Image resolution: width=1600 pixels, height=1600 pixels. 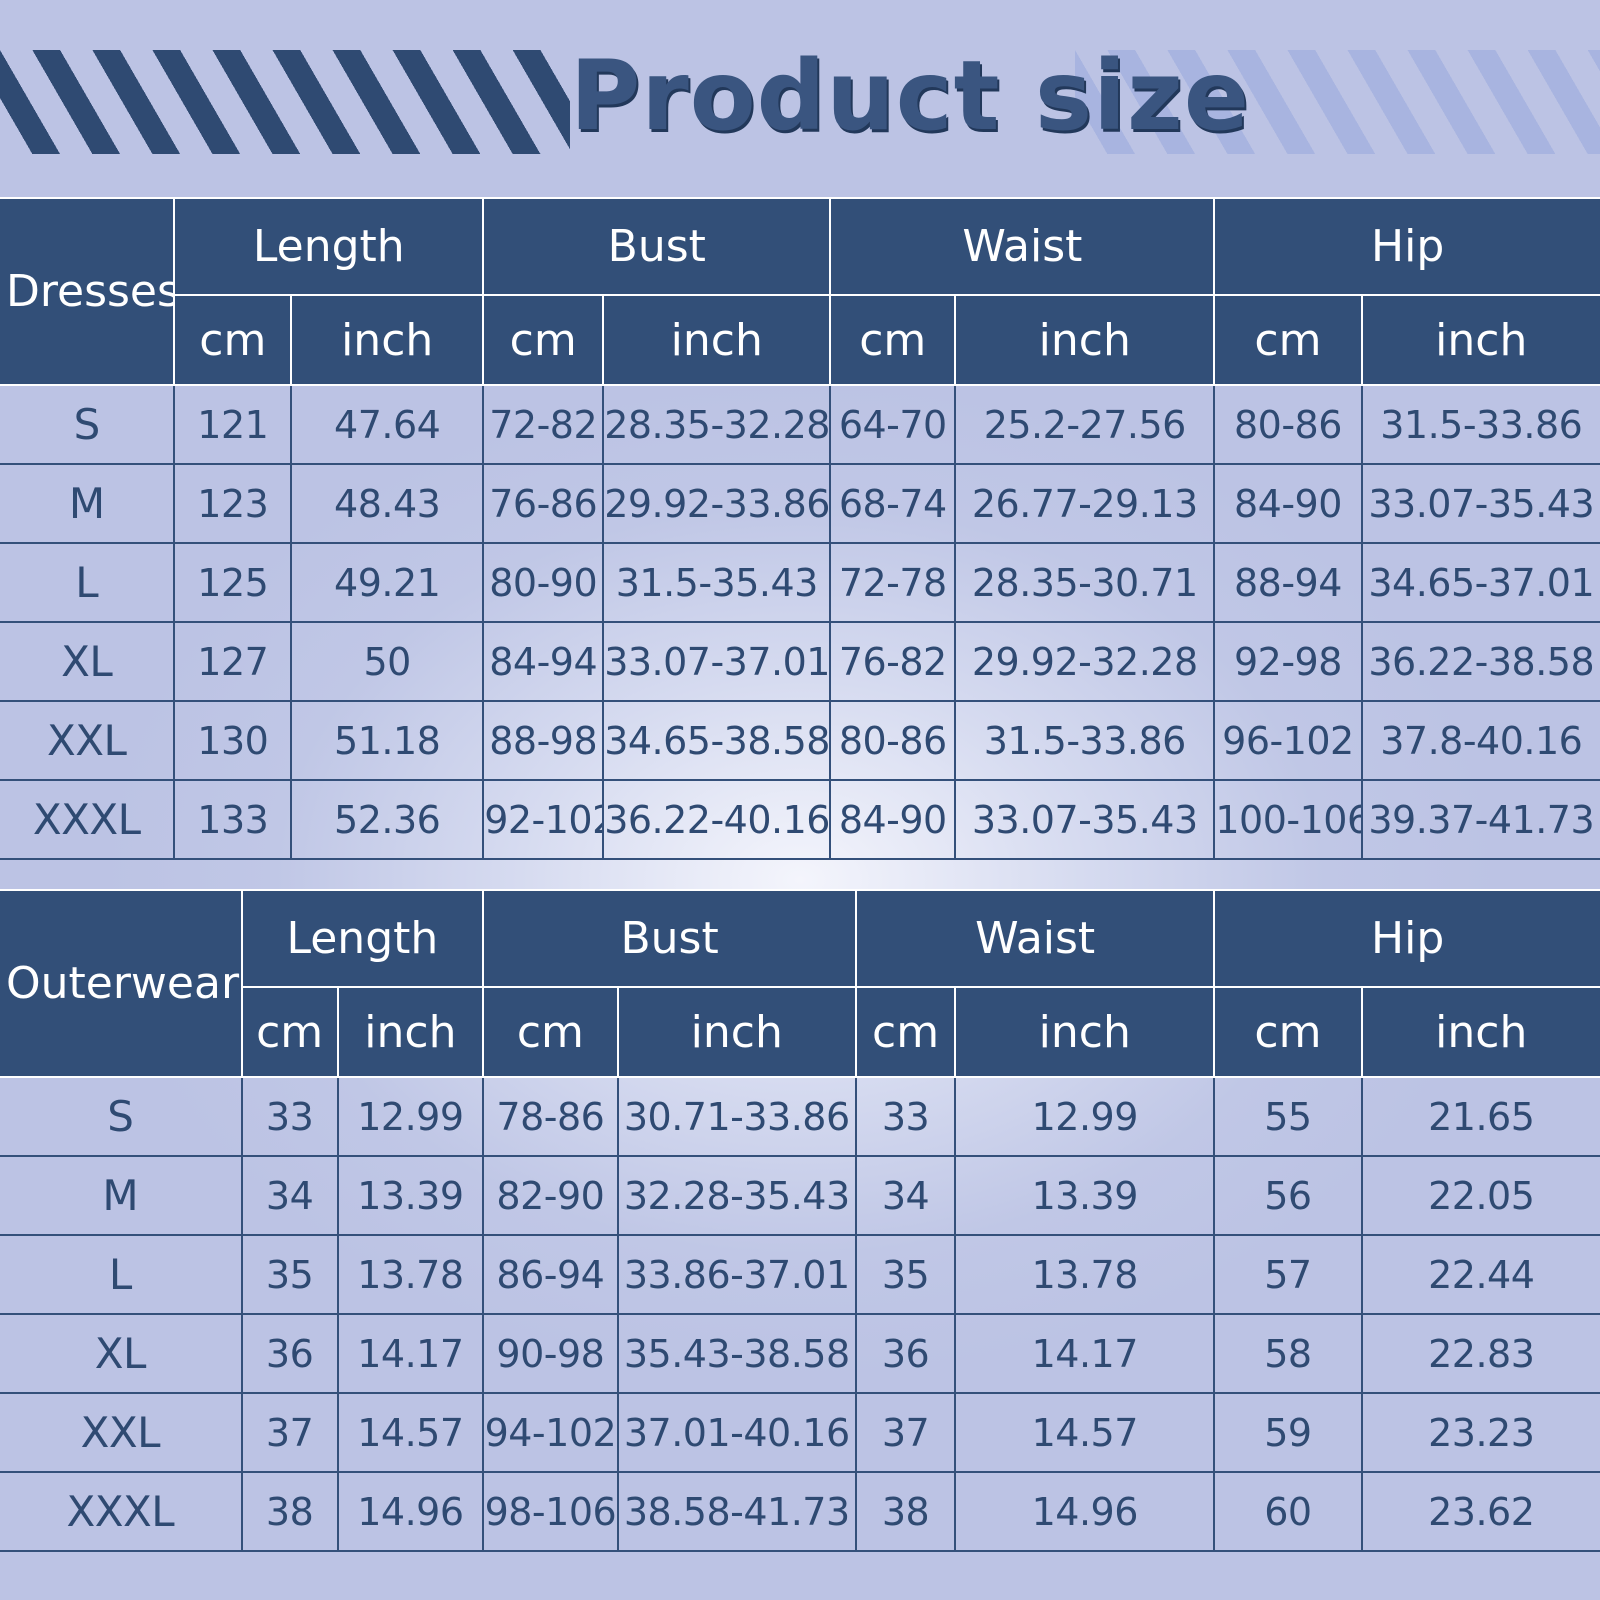 I want to click on table-cell: 127, so click(x=233, y=661).